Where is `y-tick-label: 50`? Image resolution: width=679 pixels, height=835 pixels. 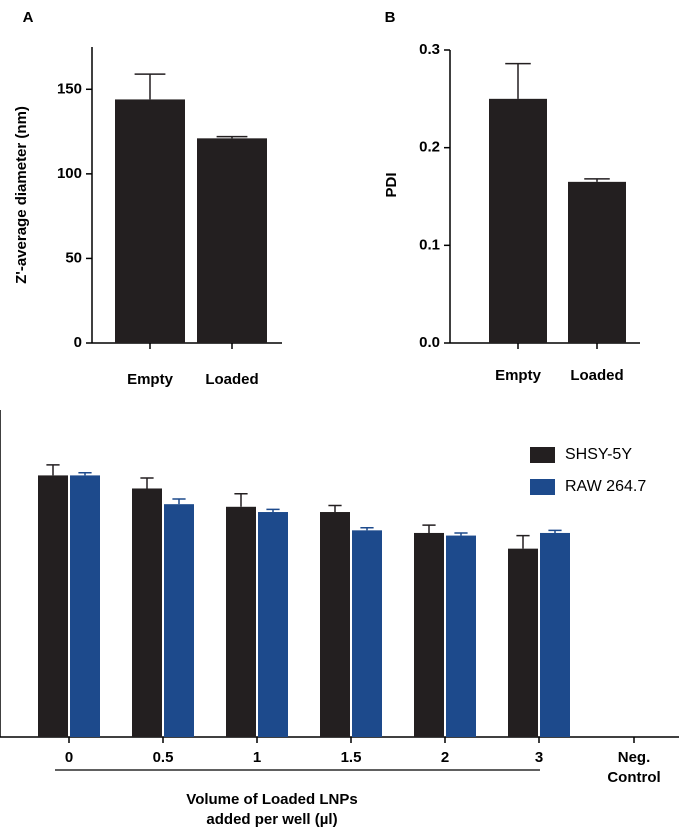
y-tick-label: 50 is located at coordinates (73, 257).